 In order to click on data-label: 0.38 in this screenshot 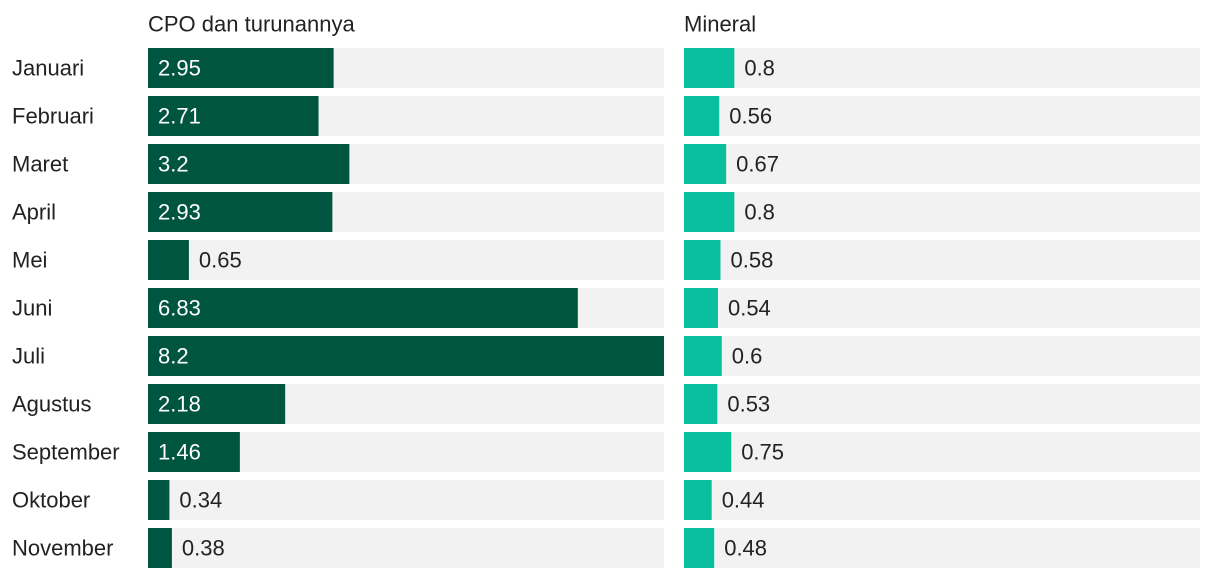, I will do `click(203, 548)`.